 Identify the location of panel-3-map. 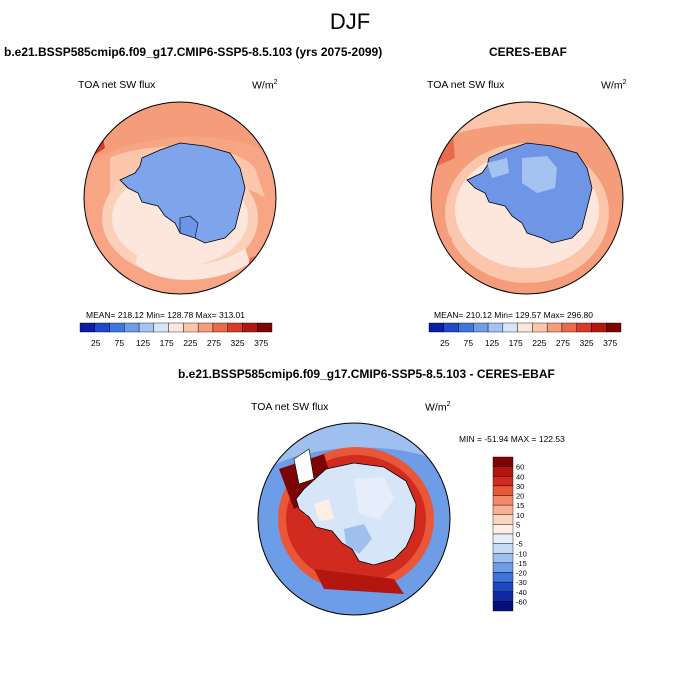
(354, 519).